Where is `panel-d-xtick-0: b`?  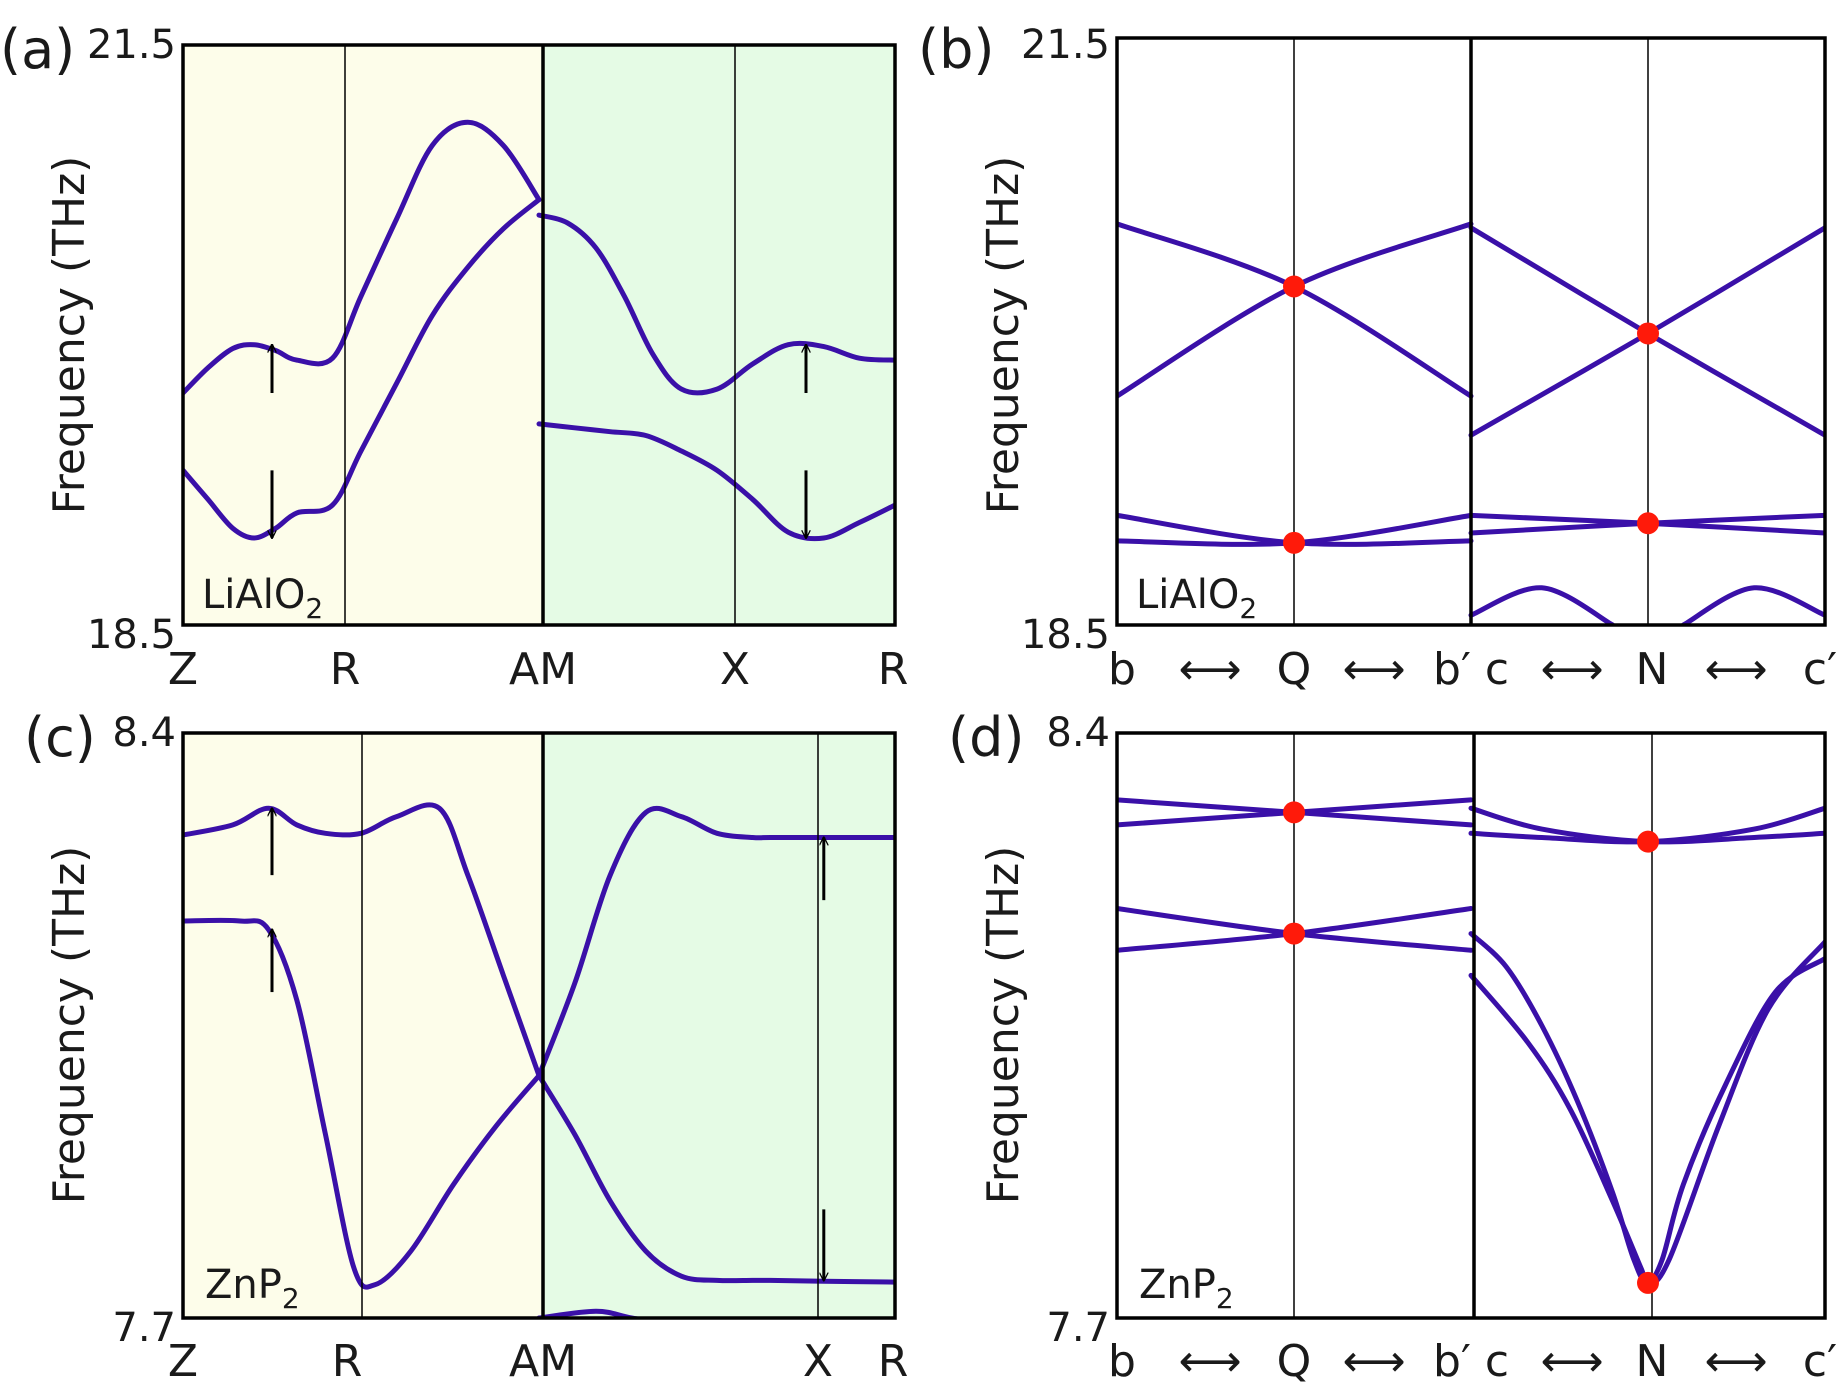
panel-d-xtick-0: b is located at coordinates (1122, 1361).